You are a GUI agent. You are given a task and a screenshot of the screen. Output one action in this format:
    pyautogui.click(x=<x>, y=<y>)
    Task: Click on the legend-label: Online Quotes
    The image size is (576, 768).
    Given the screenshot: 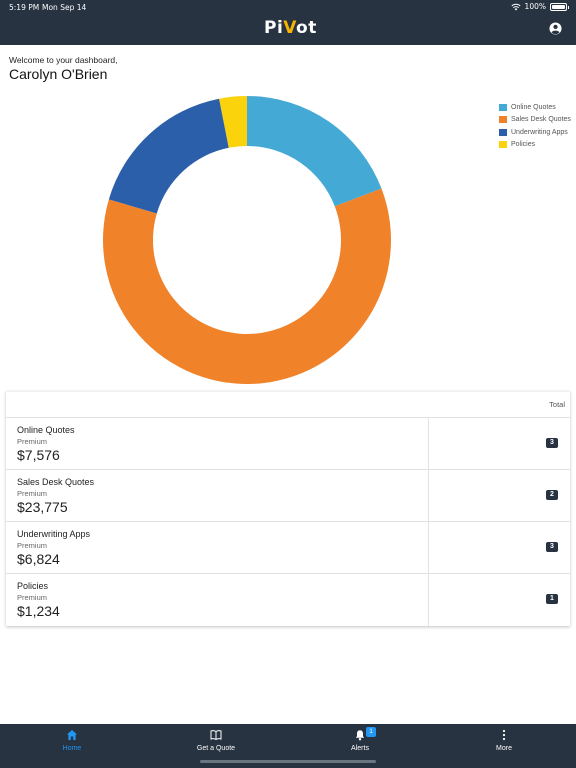 What is the action you would take?
    pyautogui.click(x=533, y=107)
    